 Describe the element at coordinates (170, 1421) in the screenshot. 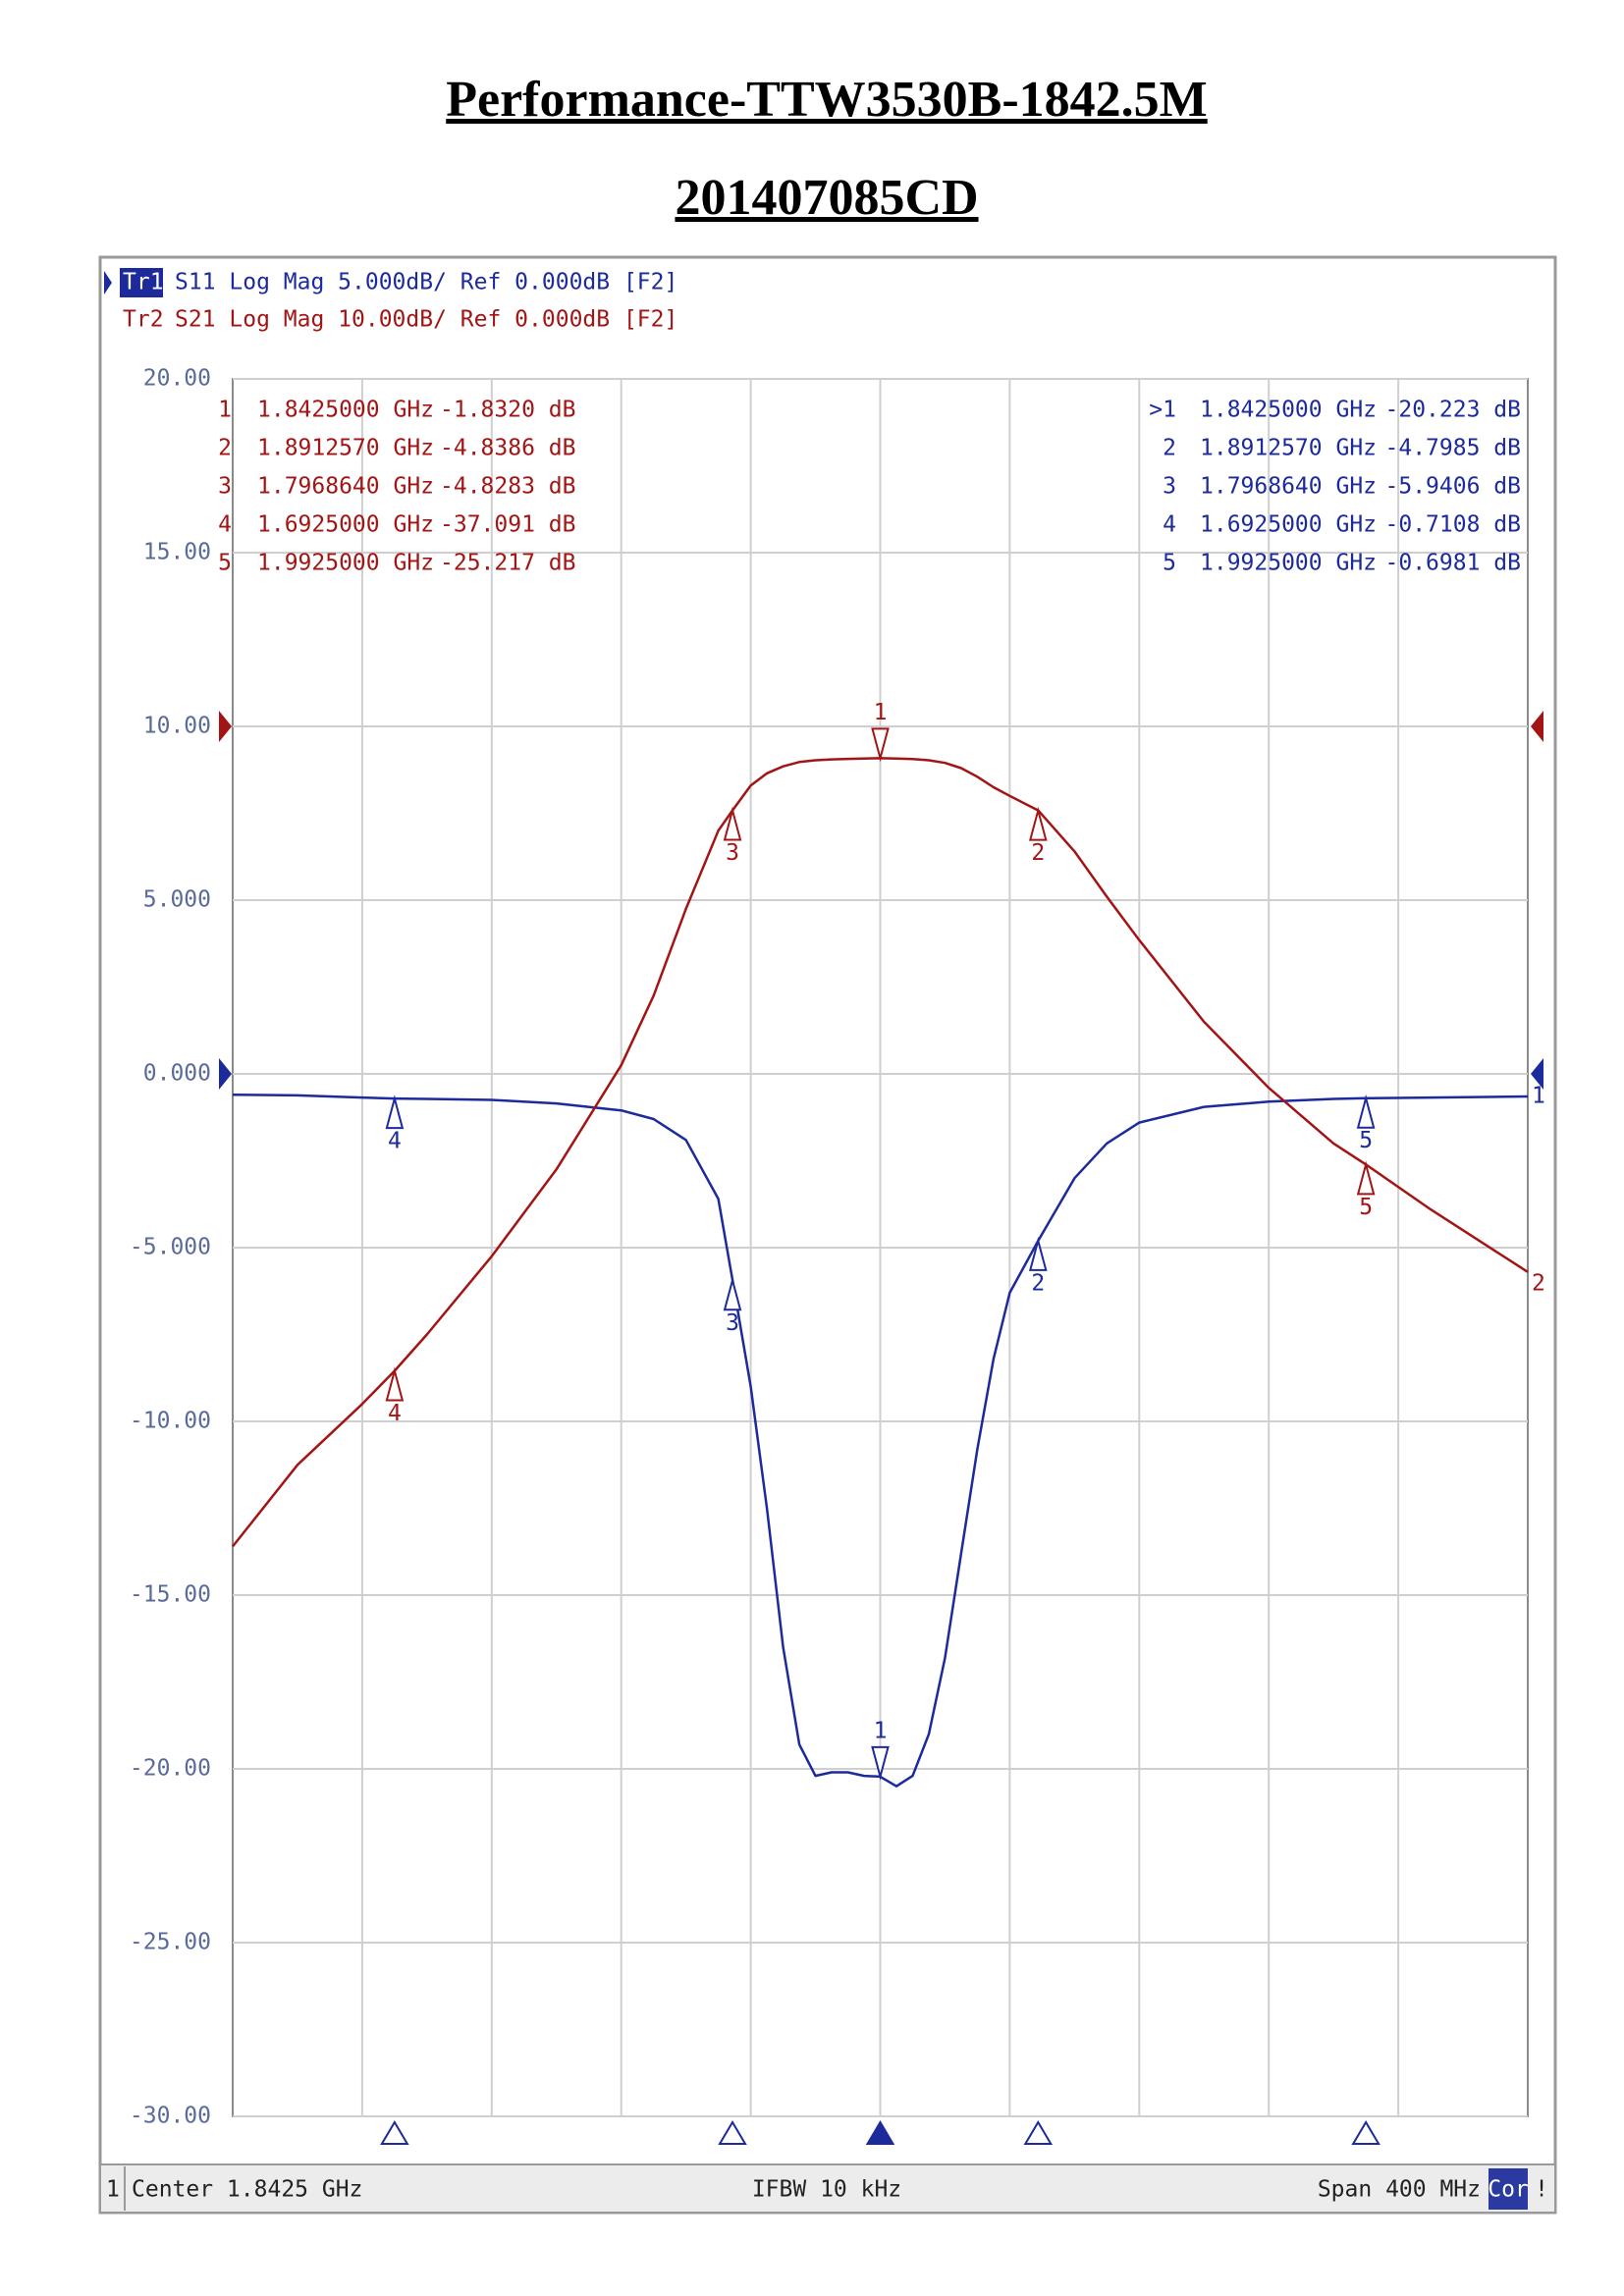

I see `y-tick-label: -10.00` at that location.